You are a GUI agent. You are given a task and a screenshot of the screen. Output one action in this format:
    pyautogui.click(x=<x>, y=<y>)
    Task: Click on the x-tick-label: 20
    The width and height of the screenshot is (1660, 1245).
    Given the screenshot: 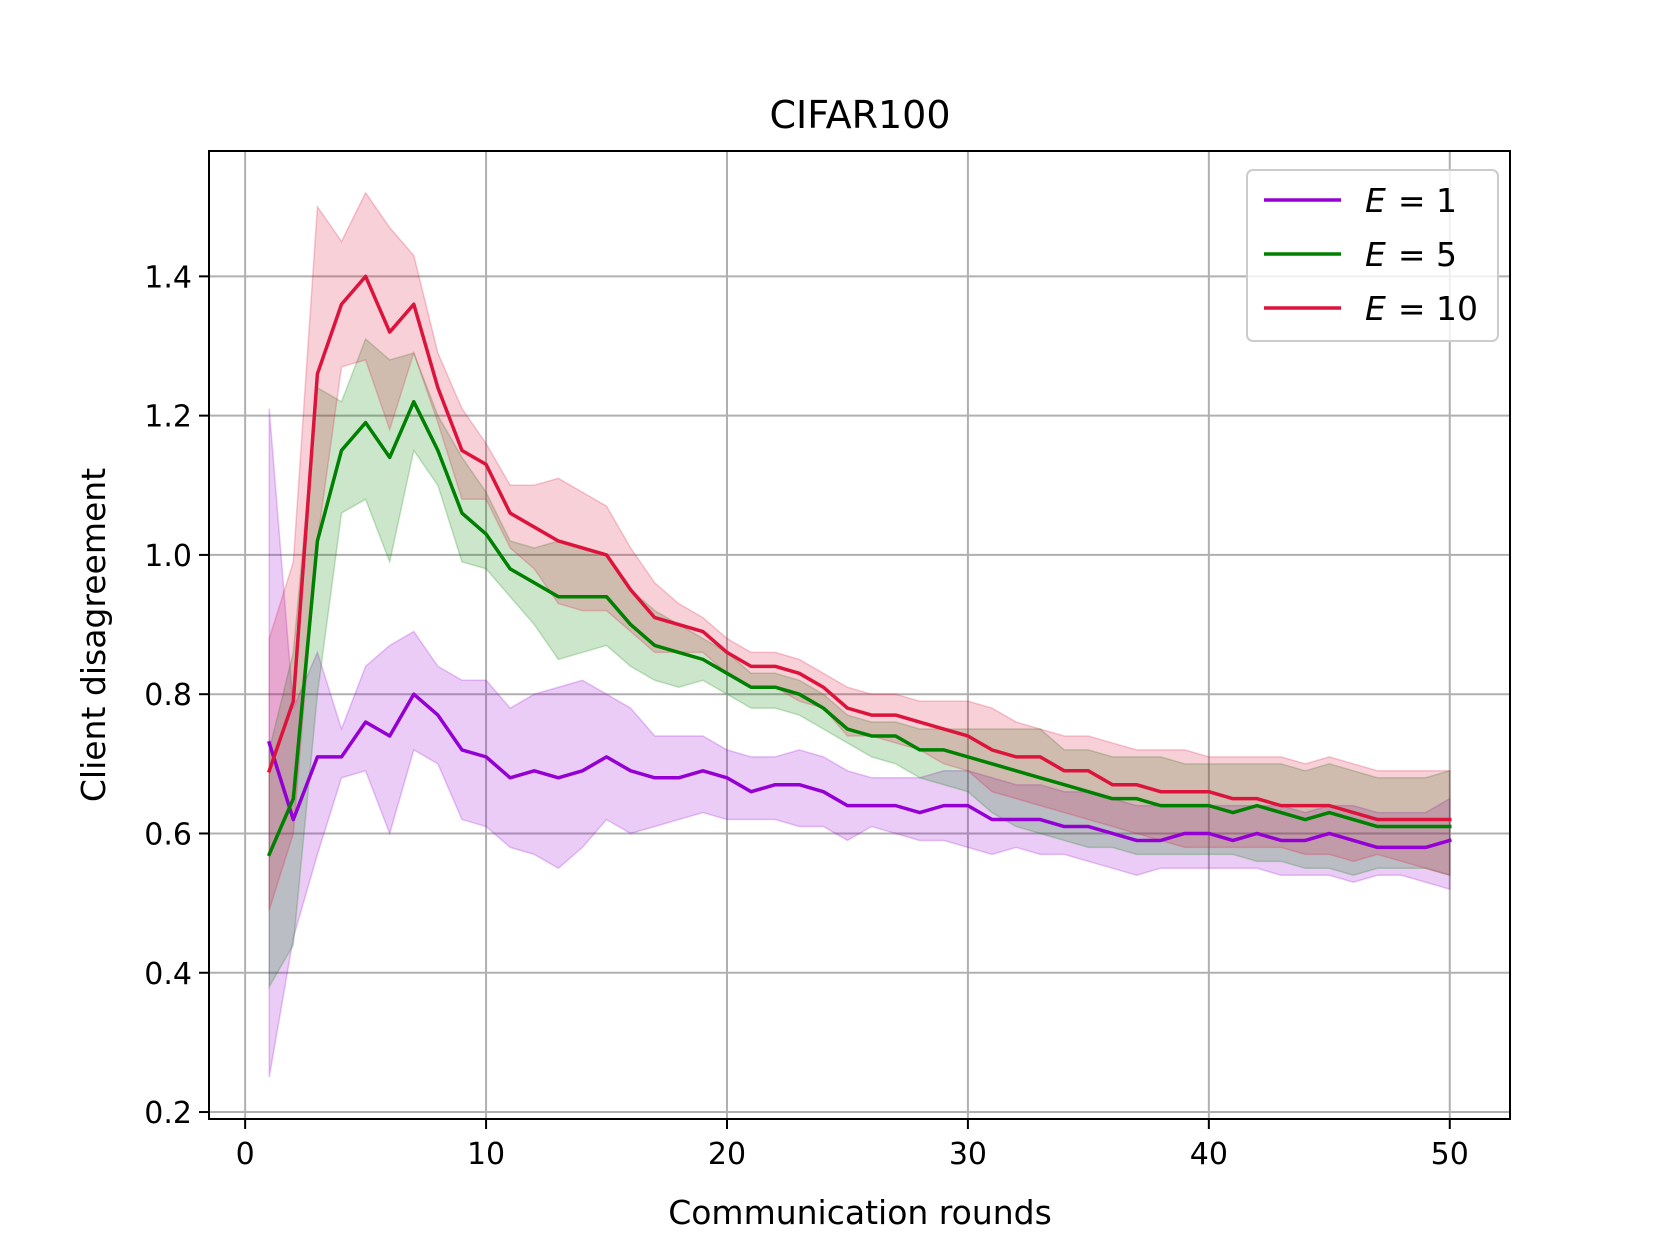 What is the action you would take?
    pyautogui.click(x=727, y=1154)
    